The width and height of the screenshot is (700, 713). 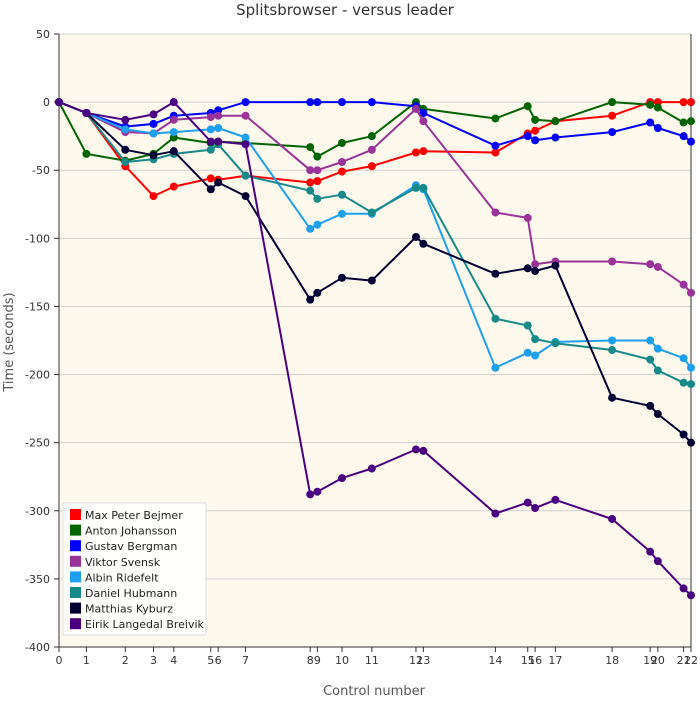 What do you see at coordinates (345, 10) in the screenshot?
I see `chart-title: Splitsbrowser - versus leader` at bounding box center [345, 10].